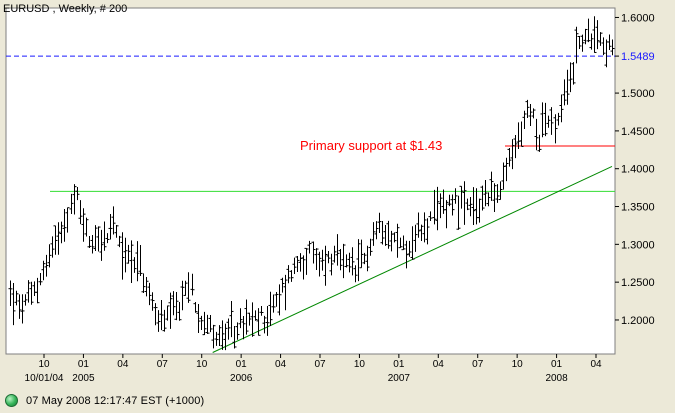 Image resolution: width=675 pixels, height=413 pixels. I want to click on x-year-label: 10/01/04, so click(44, 378).